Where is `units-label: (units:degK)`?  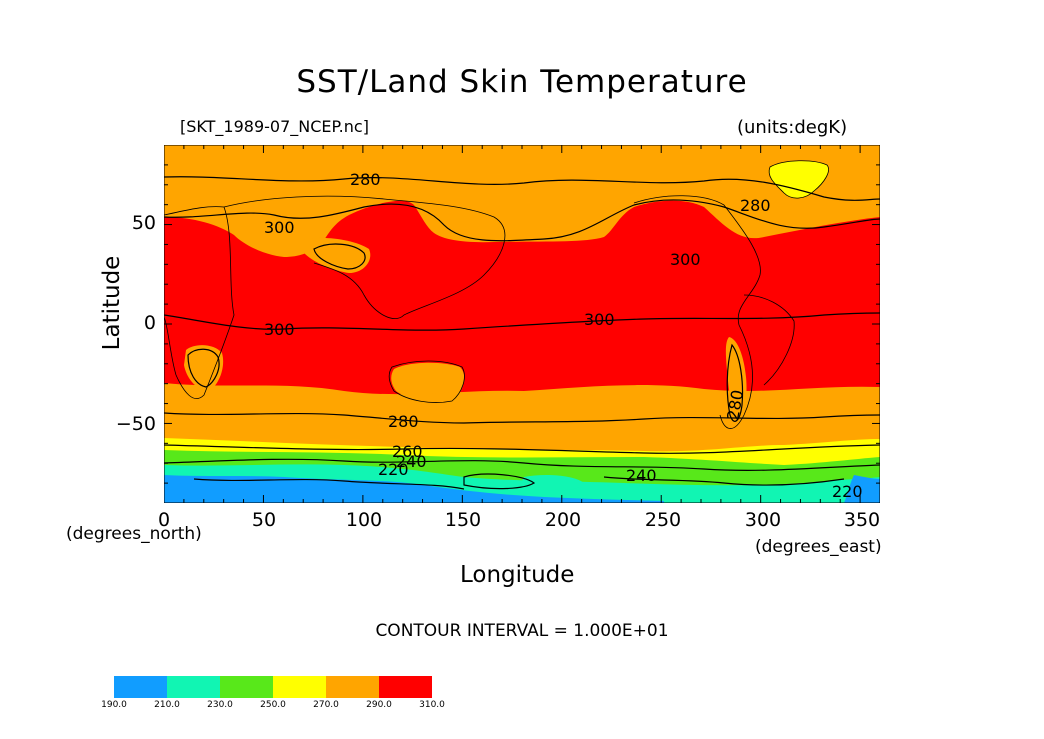
units-label: (units:degK) is located at coordinates (792, 127).